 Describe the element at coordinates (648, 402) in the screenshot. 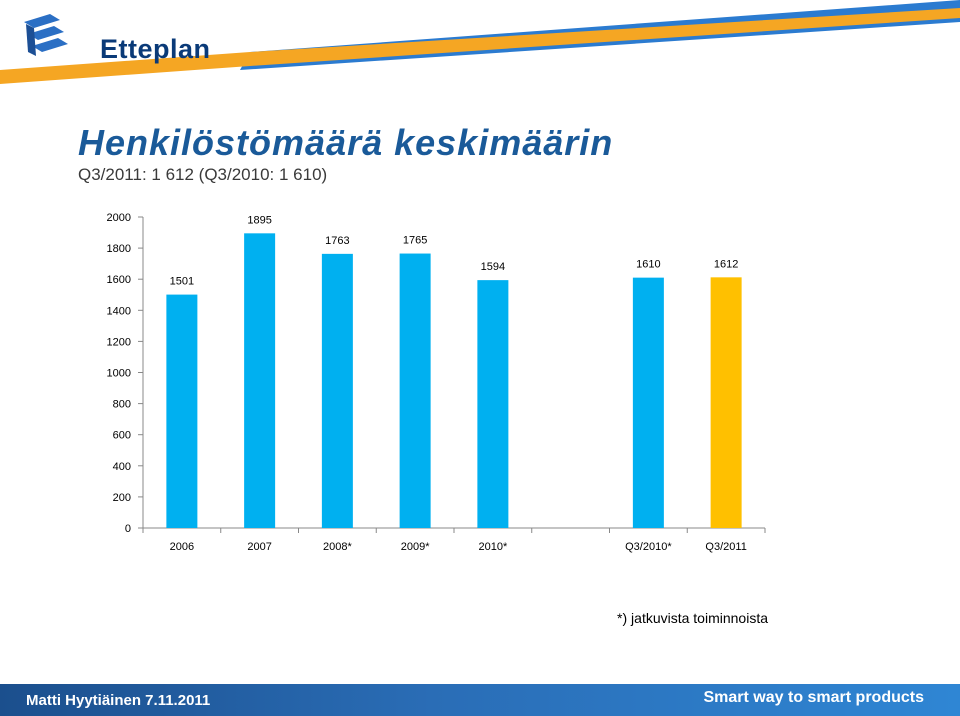

I see `bar-Q3/2010*` at that location.